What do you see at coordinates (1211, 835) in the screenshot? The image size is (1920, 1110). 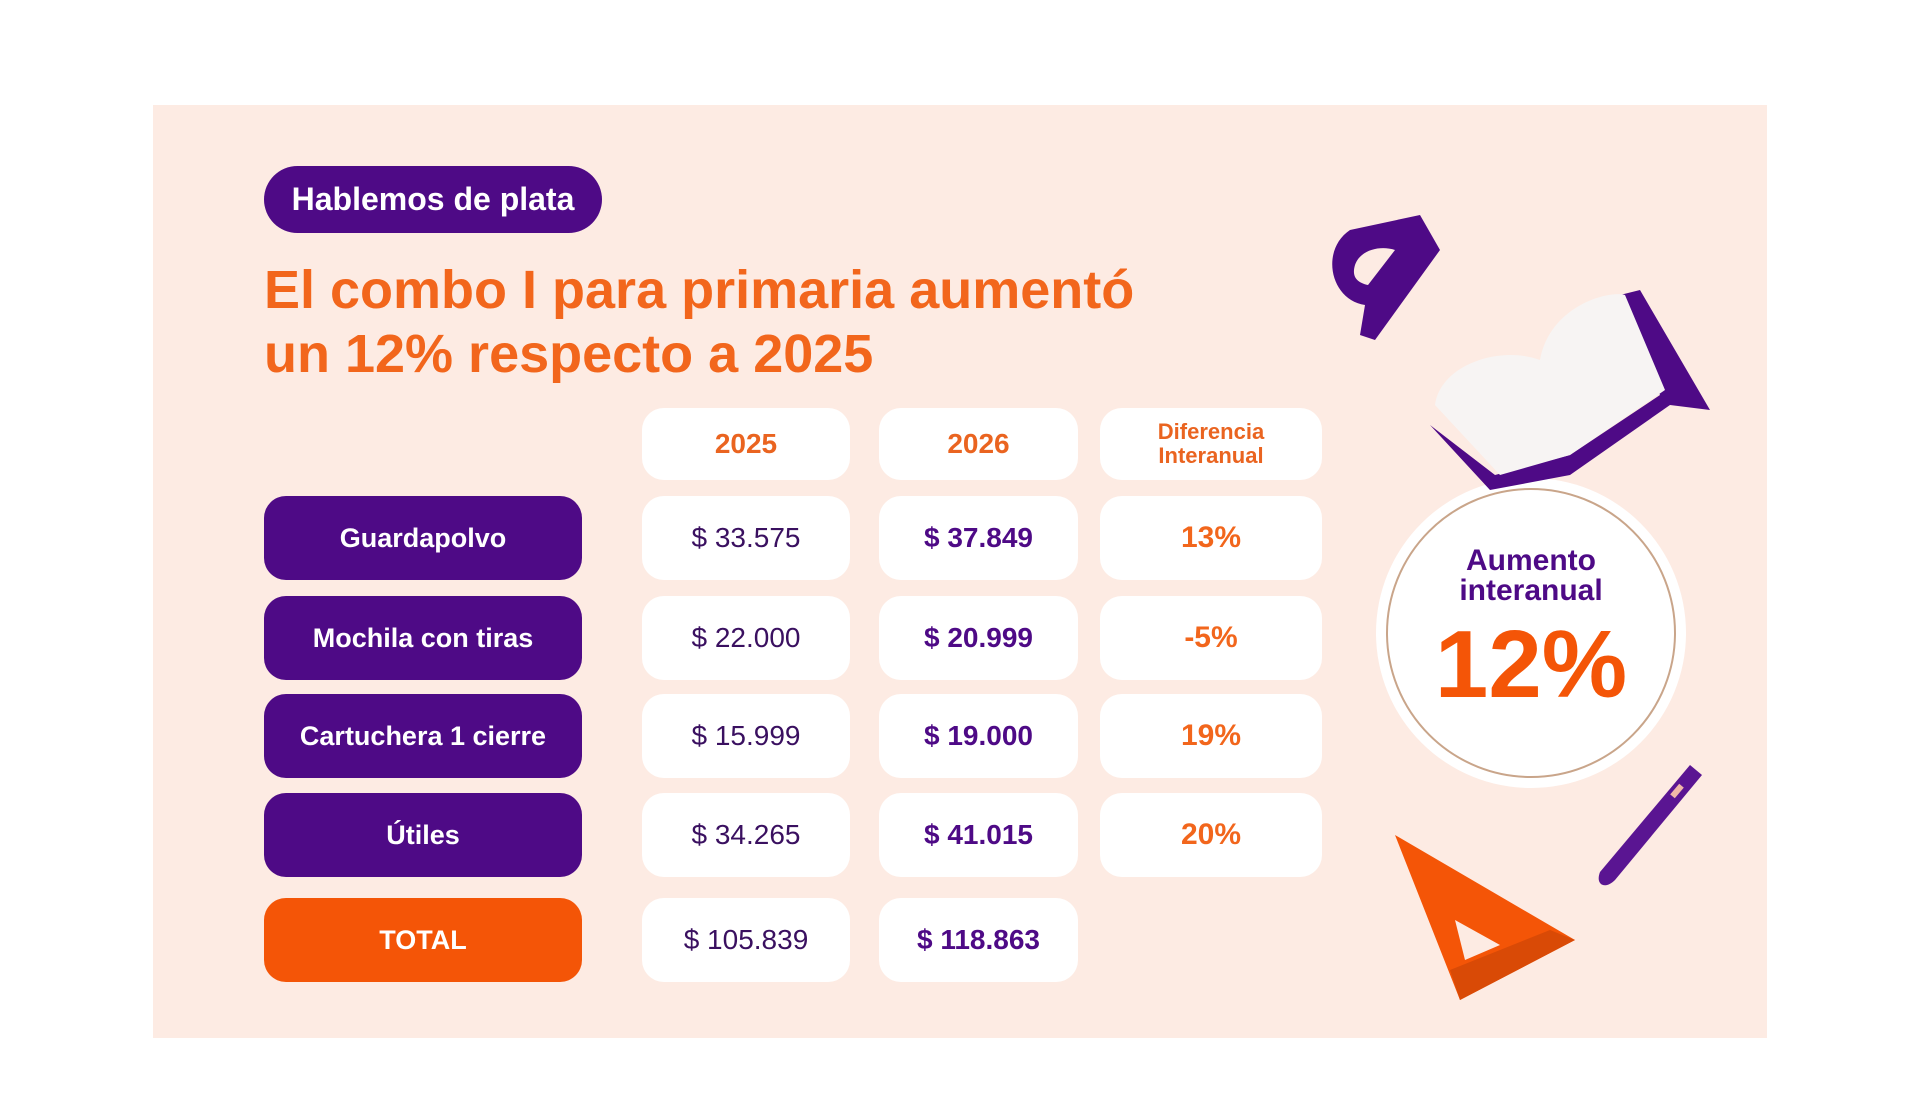 I see `difference-value: 20%` at bounding box center [1211, 835].